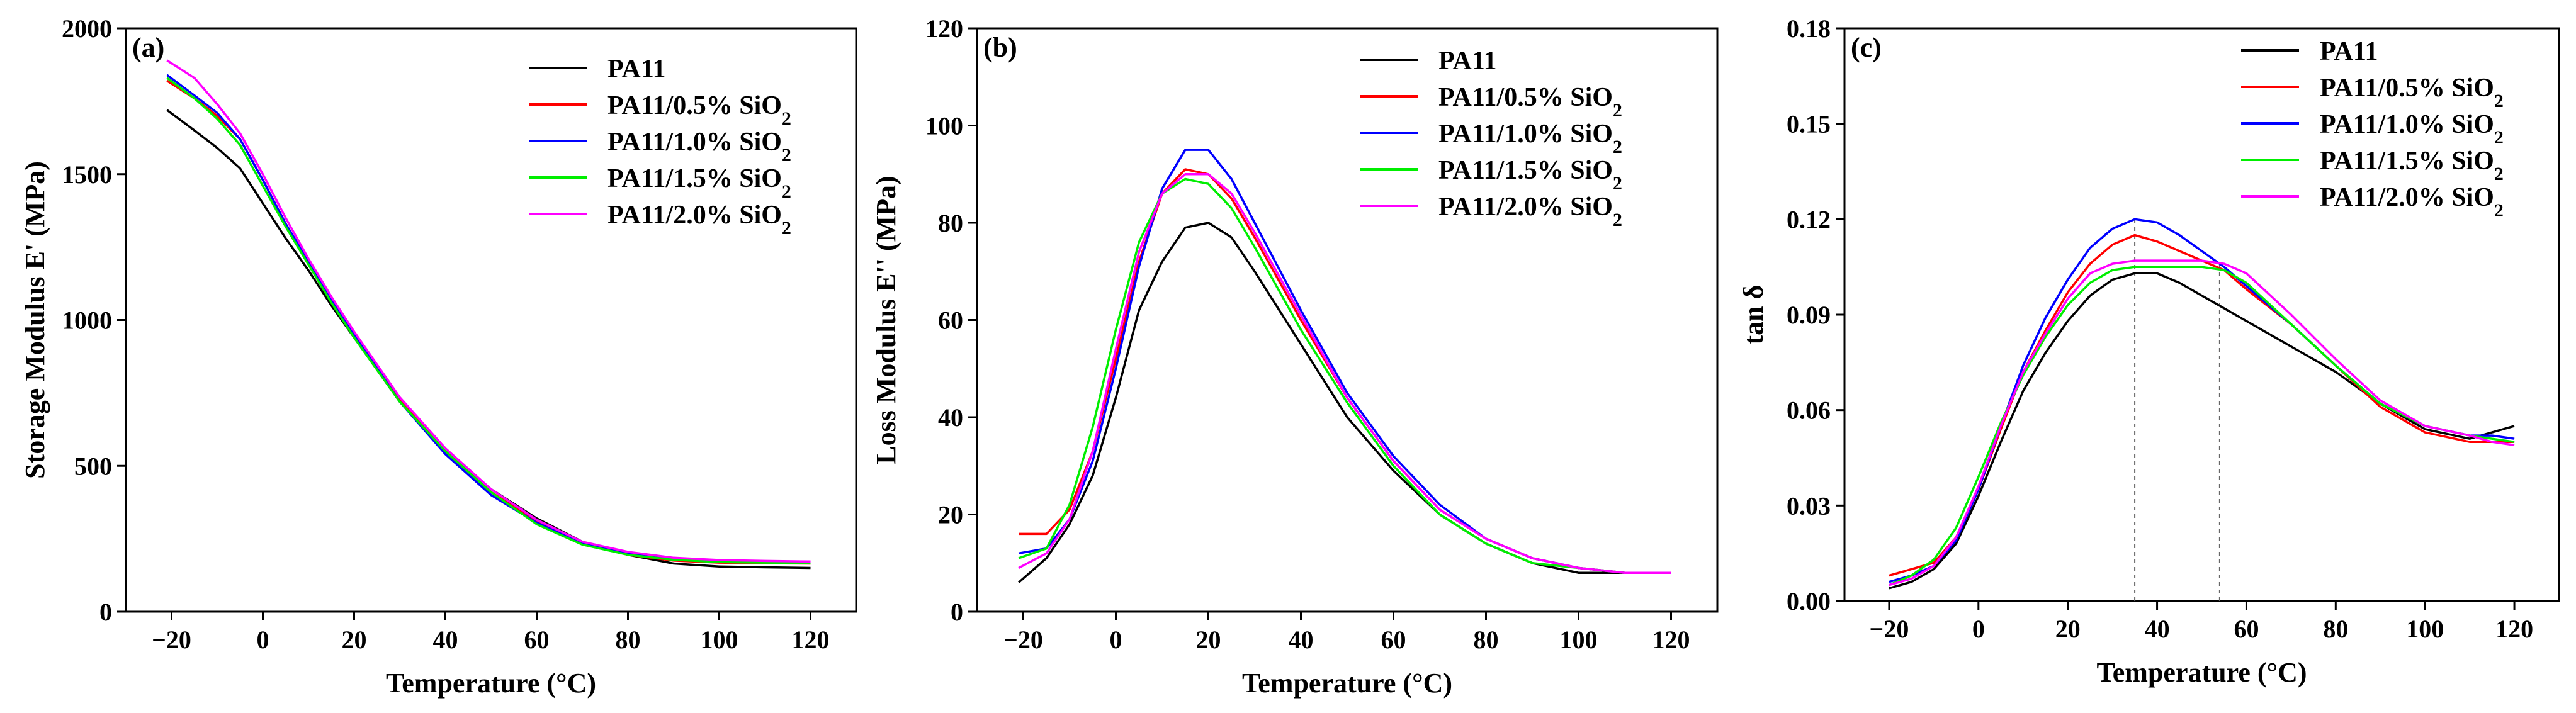 The height and width of the screenshot is (713, 2576). What do you see at coordinates (1809, 410) in the screenshot?
I see `y-tick-label: 0.06` at bounding box center [1809, 410].